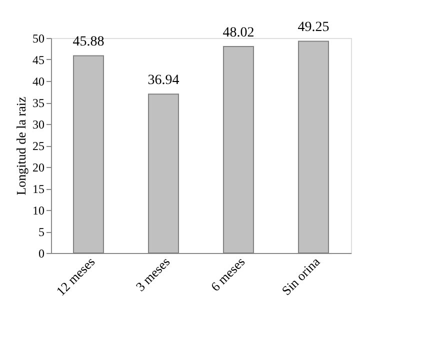 This screenshot has width=432, height=362. What do you see at coordinates (41, 253) in the screenshot?
I see `y-tick-label: 0` at bounding box center [41, 253].